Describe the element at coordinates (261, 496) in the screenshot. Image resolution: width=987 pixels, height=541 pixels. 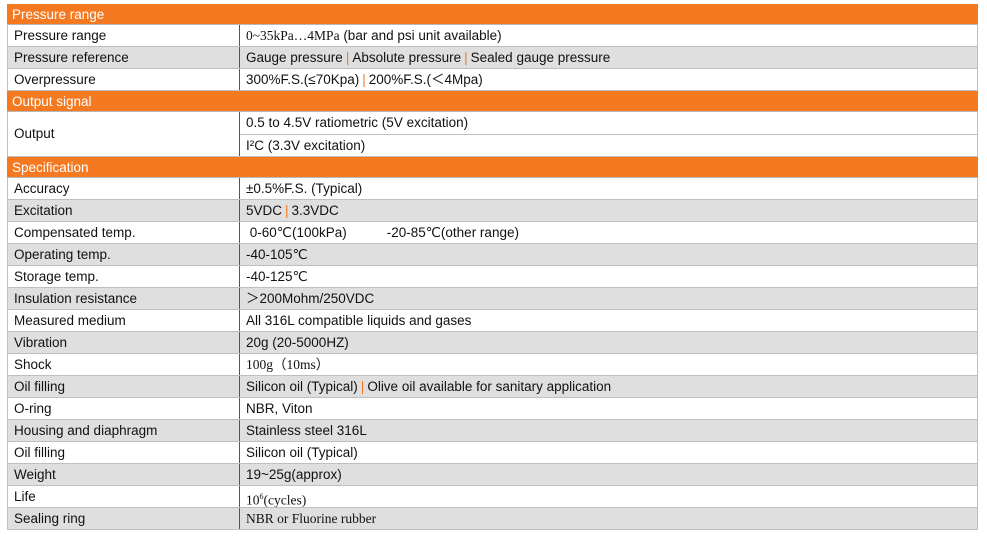
I see `value-exponent: 6` at that location.